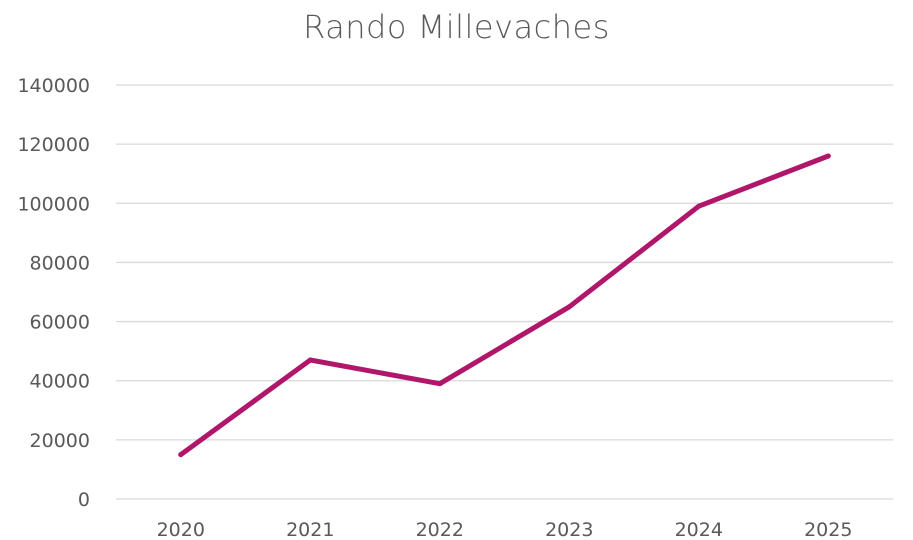  Describe the element at coordinates (569, 529) in the screenshot. I see `x-tick-label: 2023` at that location.